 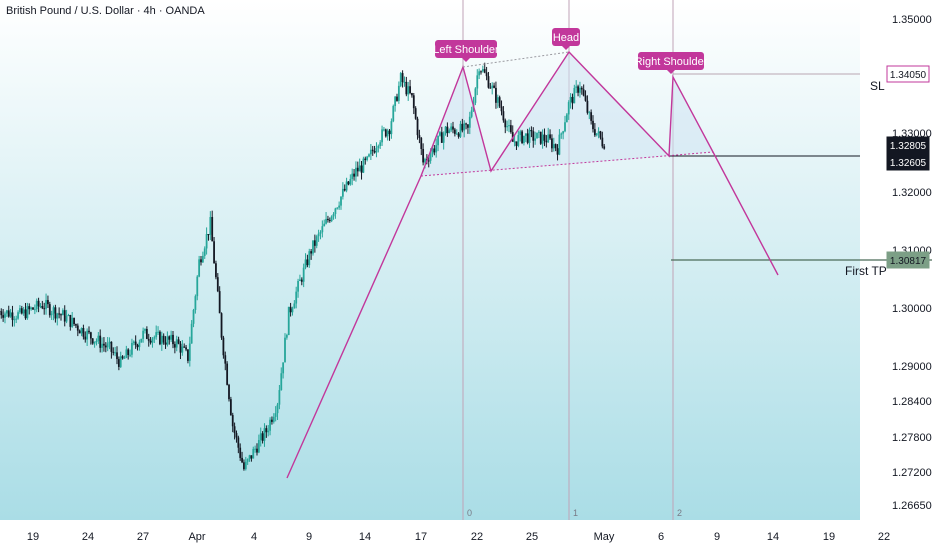 What do you see at coordinates (575, 513) in the screenshot?
I see `vertical-line-label: 1` at bounding box center [575, 513].